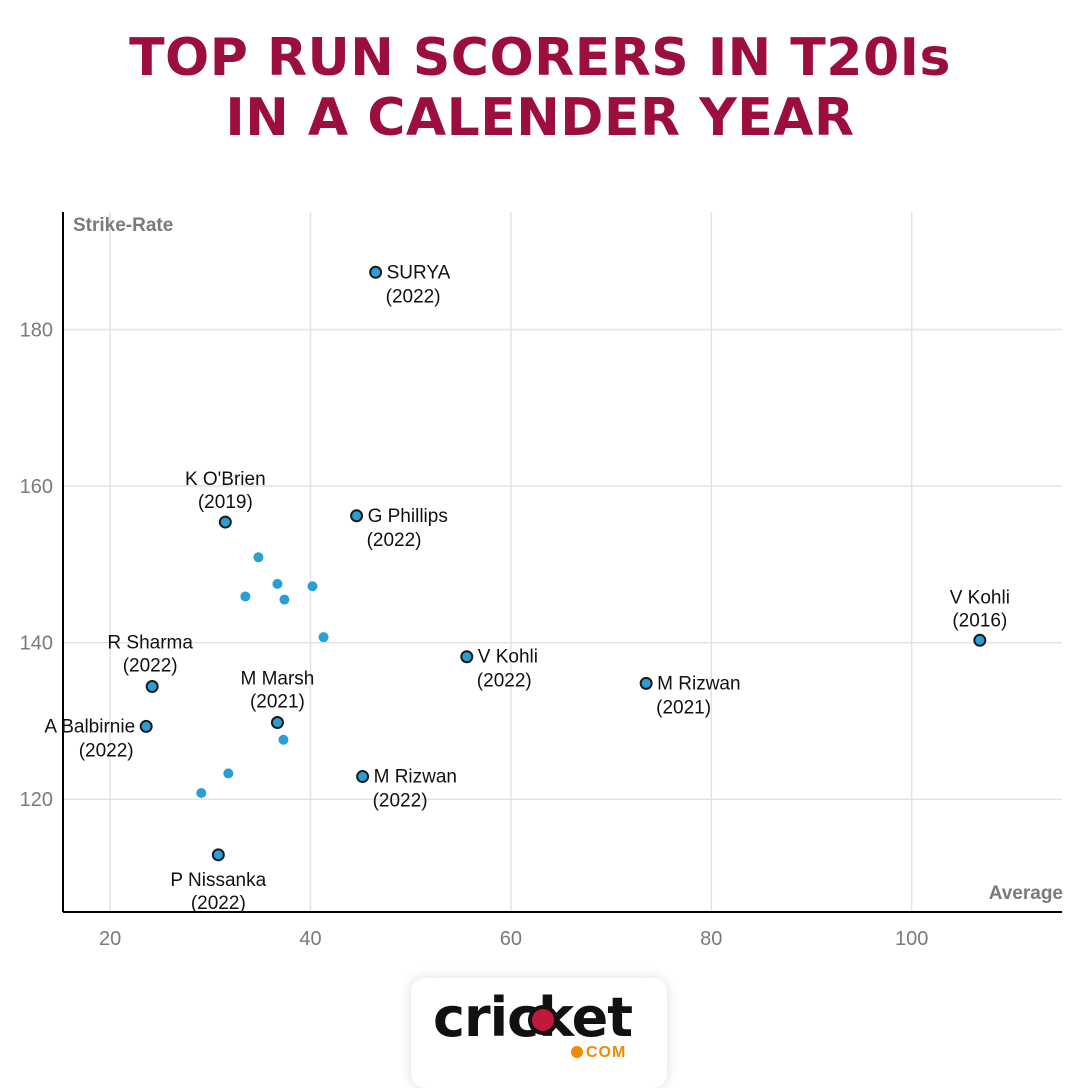 The width and height of the screenshot is (1080, 1088). Describe the element at coordinates (36, 644) in the screenshot. I see `y-tick-label: 140` at that location.